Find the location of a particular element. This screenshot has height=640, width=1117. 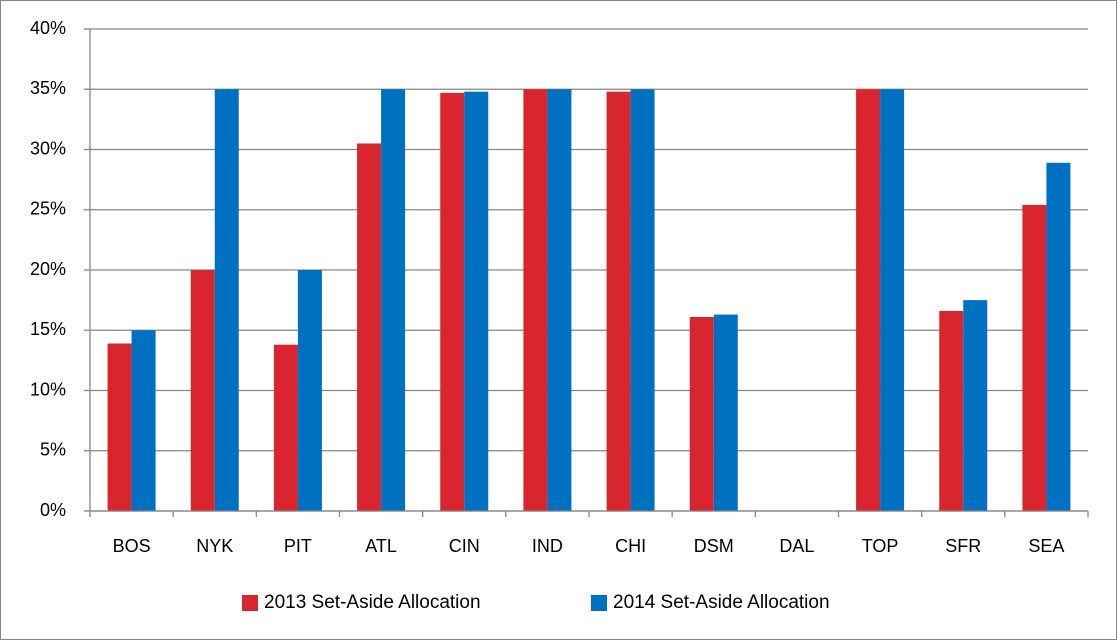

y-tick-label: 20% is located at coordinates (48, 269).